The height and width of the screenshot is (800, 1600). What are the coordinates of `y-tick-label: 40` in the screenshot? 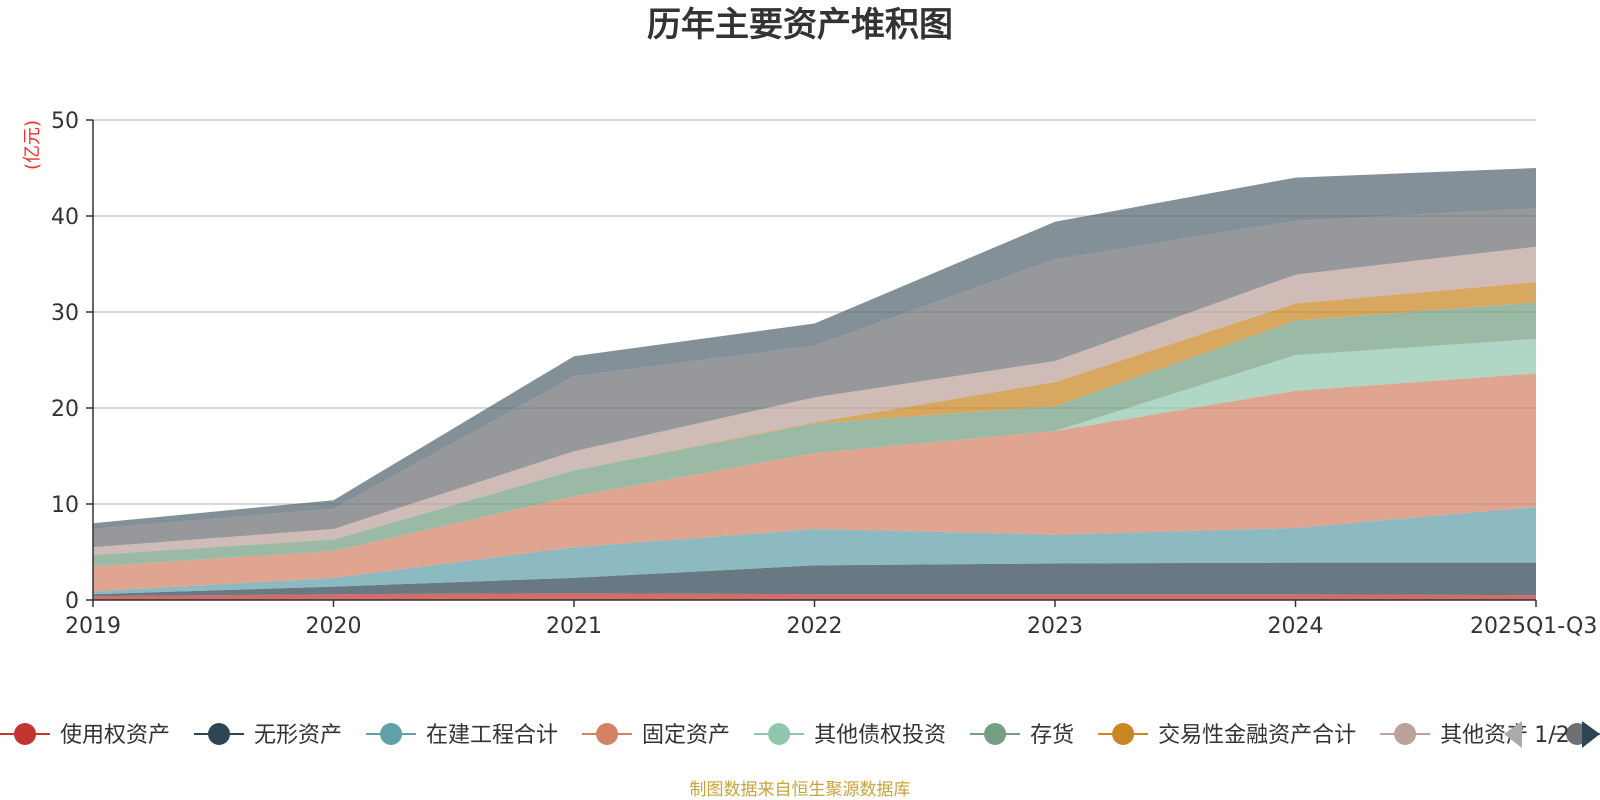 It's located at (65, 217).